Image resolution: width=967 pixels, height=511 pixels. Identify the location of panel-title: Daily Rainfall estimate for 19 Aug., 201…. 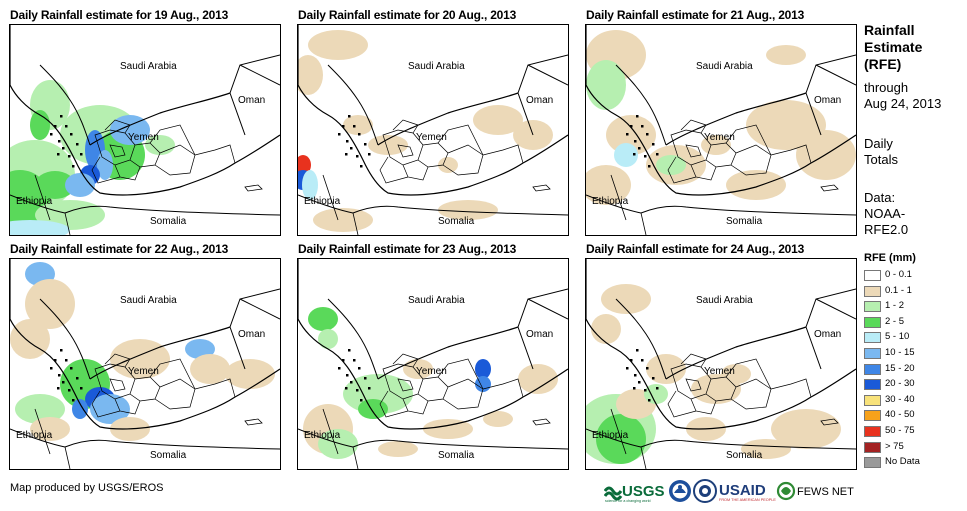
(119, 15).